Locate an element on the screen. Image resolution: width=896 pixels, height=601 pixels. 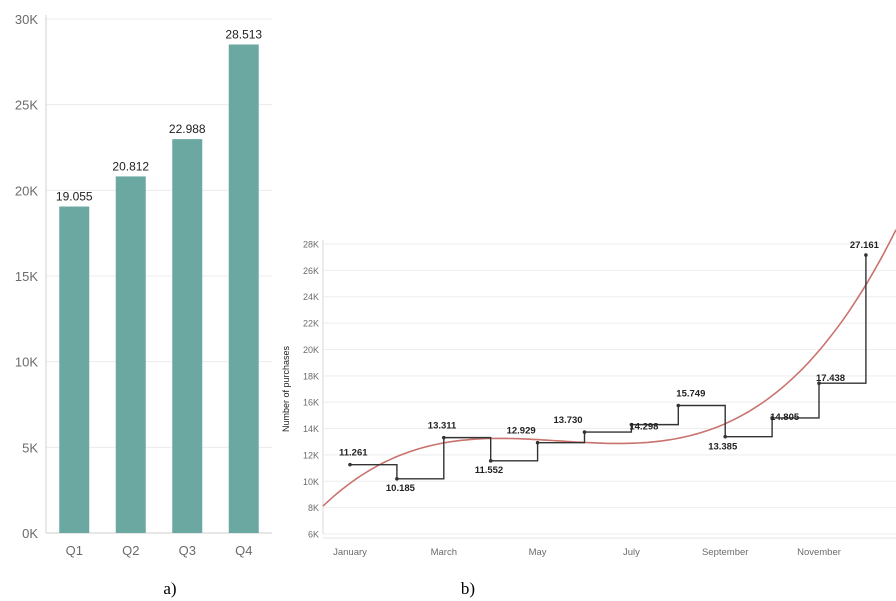
x-tick-label: Q2 is located at coordinates (130, 550).